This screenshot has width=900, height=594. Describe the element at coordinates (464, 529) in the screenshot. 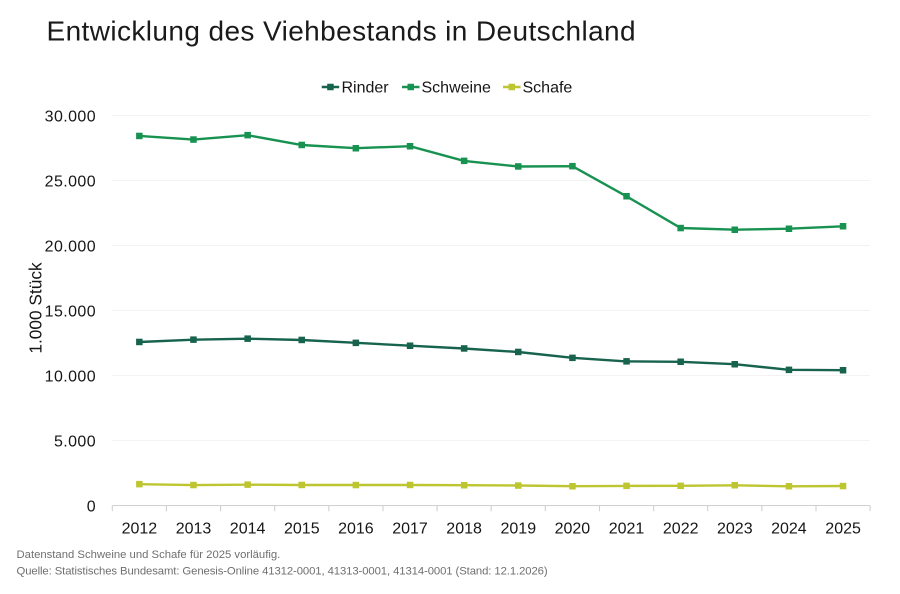

I see `svg-text: 2018` at that location.